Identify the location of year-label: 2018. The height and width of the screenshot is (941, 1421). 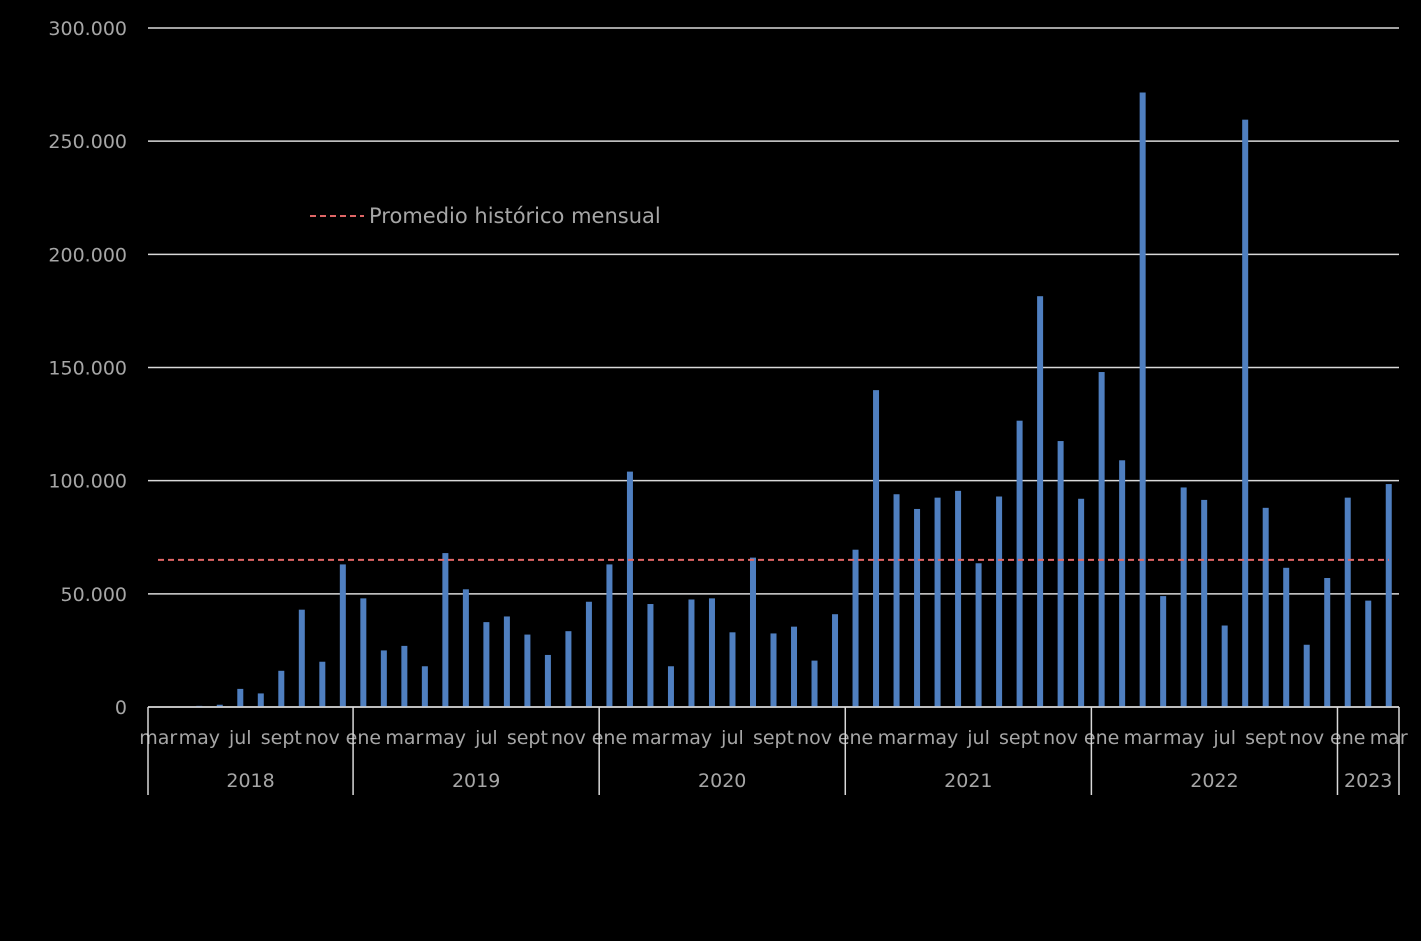
(250, 781).